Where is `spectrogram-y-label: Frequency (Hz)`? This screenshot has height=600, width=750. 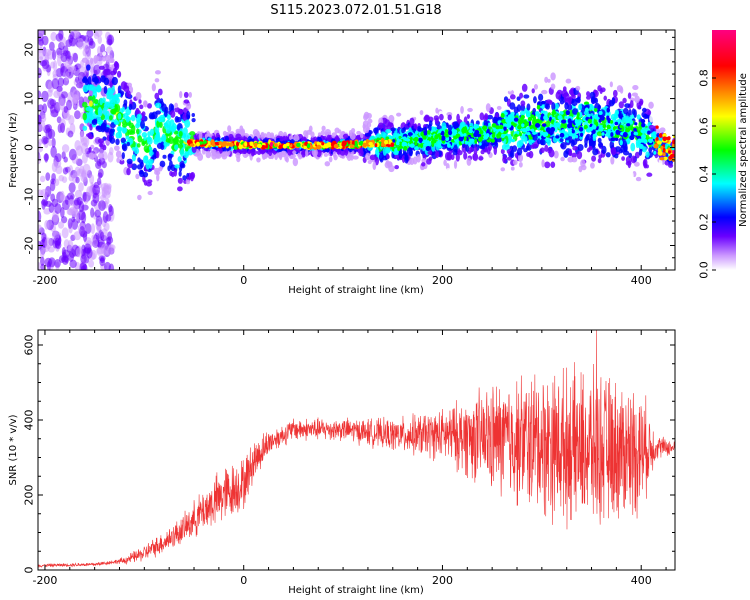 spectrogram-y-label: Frequency (Hz) is located at coordinates (13, 150).